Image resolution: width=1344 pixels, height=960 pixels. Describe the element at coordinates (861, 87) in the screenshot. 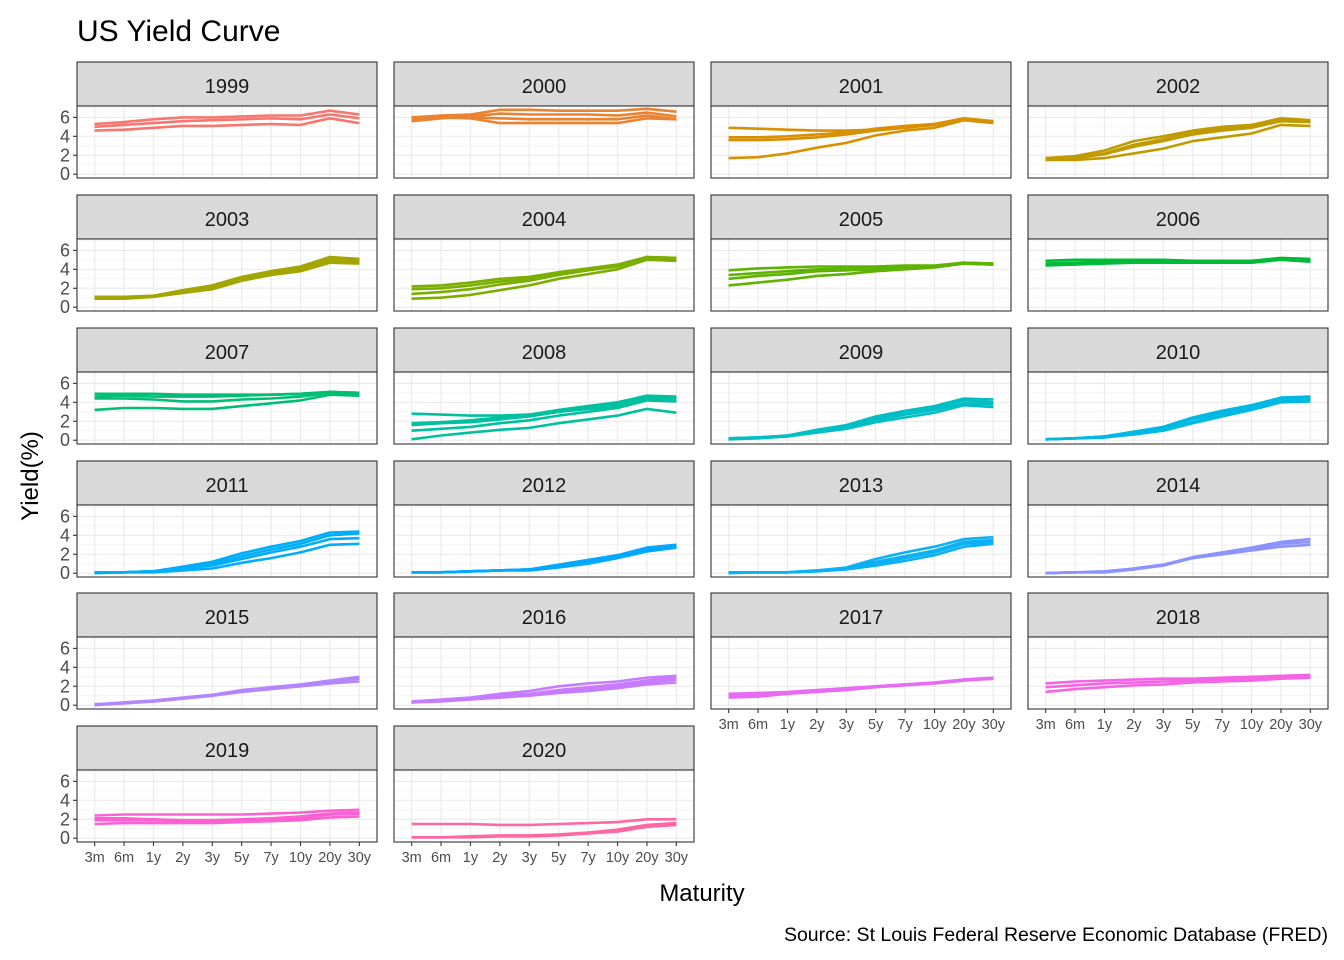

I see `strip-label-2001: 2001` at that location.